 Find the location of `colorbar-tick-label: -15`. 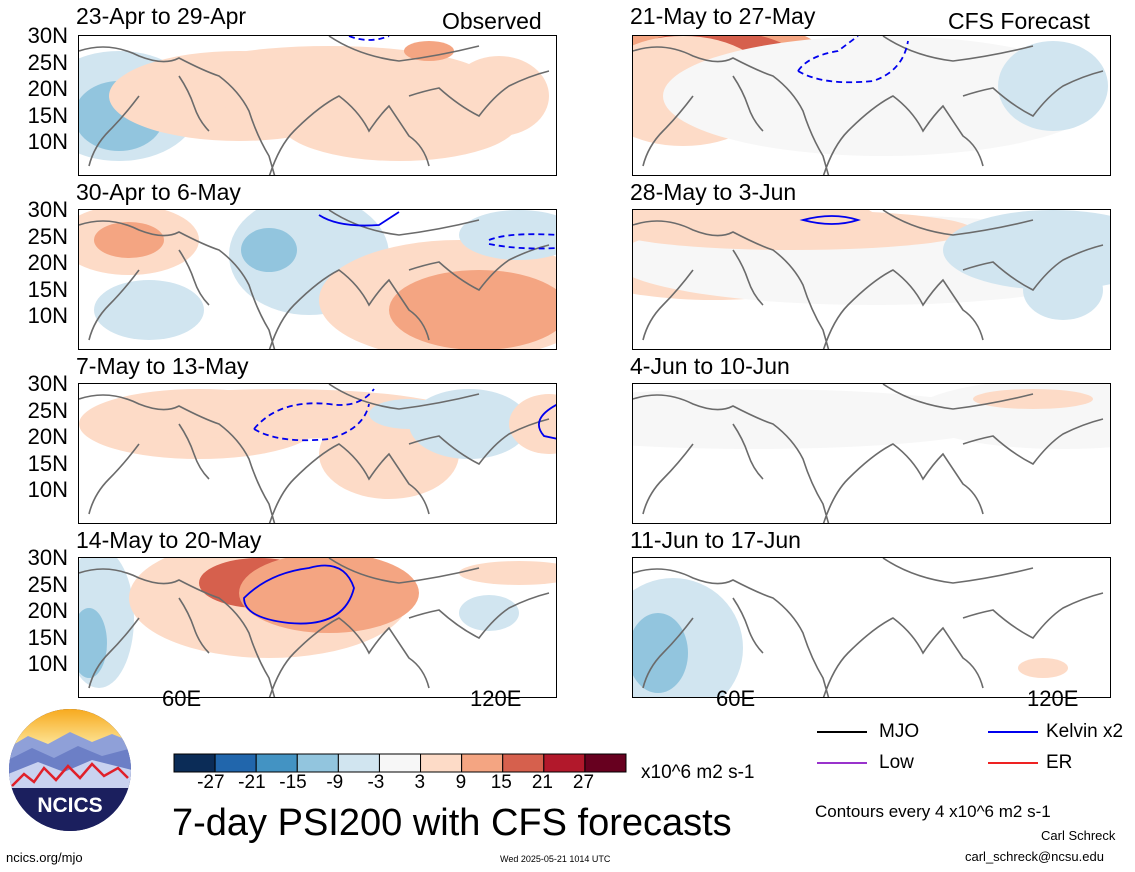

colorbar-tick-label: -15 is located at coordinates (293, 782).